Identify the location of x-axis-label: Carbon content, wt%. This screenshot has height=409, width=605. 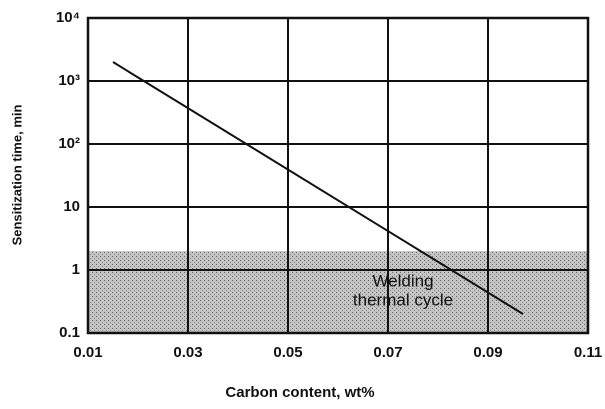
(299, 392).